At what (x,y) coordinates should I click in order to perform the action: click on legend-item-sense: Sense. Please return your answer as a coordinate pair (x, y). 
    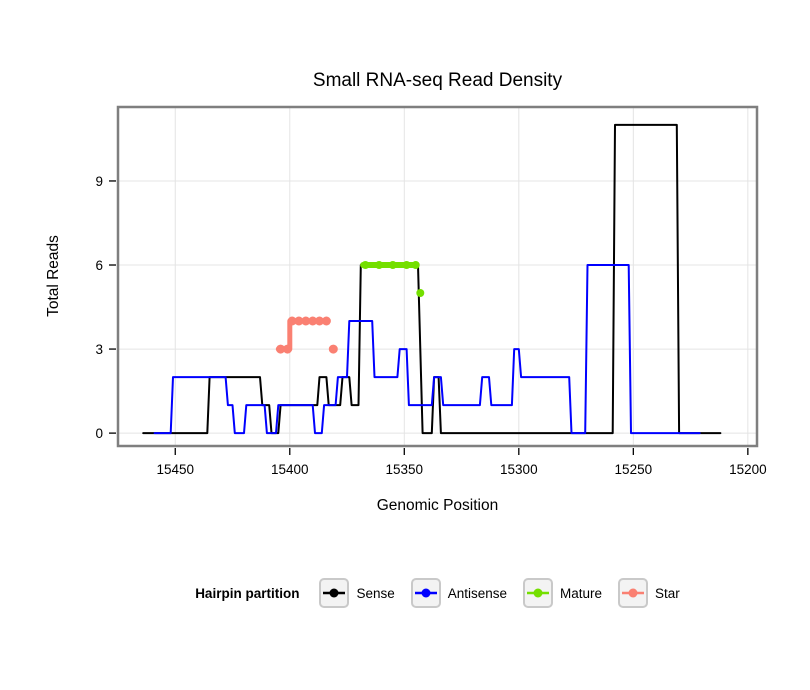
    Looking at the image, I should click on (357, 593).